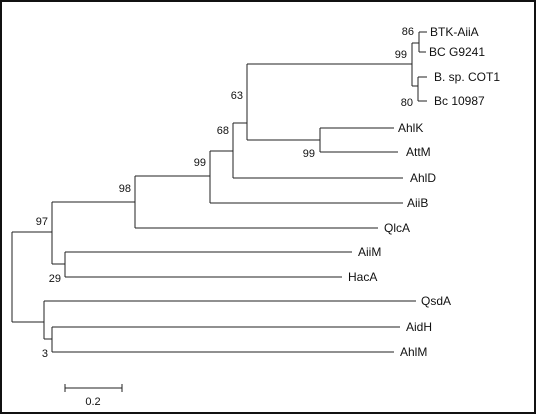 The image size is (536, 414). I want to click on bootstrap-label: 68, so click(223, 131).